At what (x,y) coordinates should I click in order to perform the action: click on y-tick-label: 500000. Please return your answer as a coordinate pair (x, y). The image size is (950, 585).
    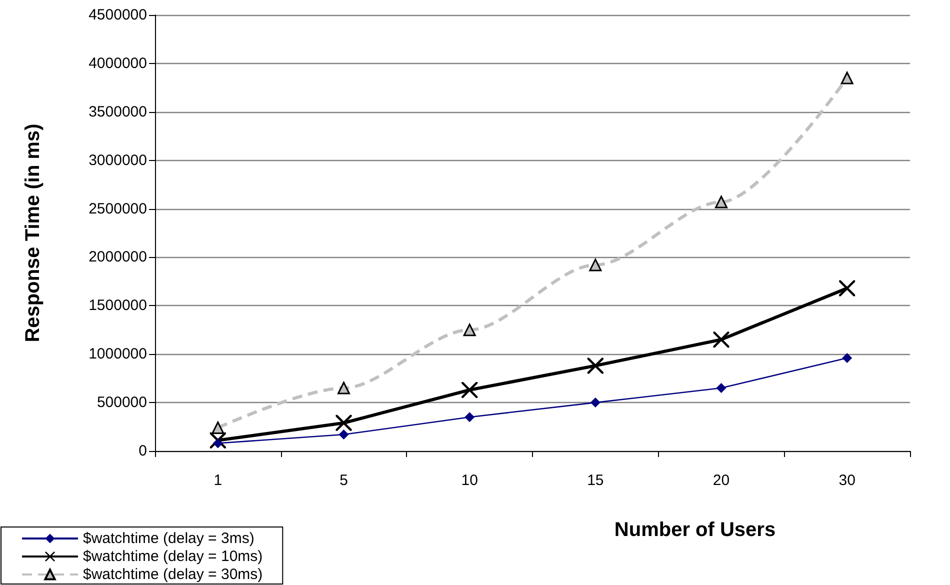
    Looking at the image, I should click on (121, 403).